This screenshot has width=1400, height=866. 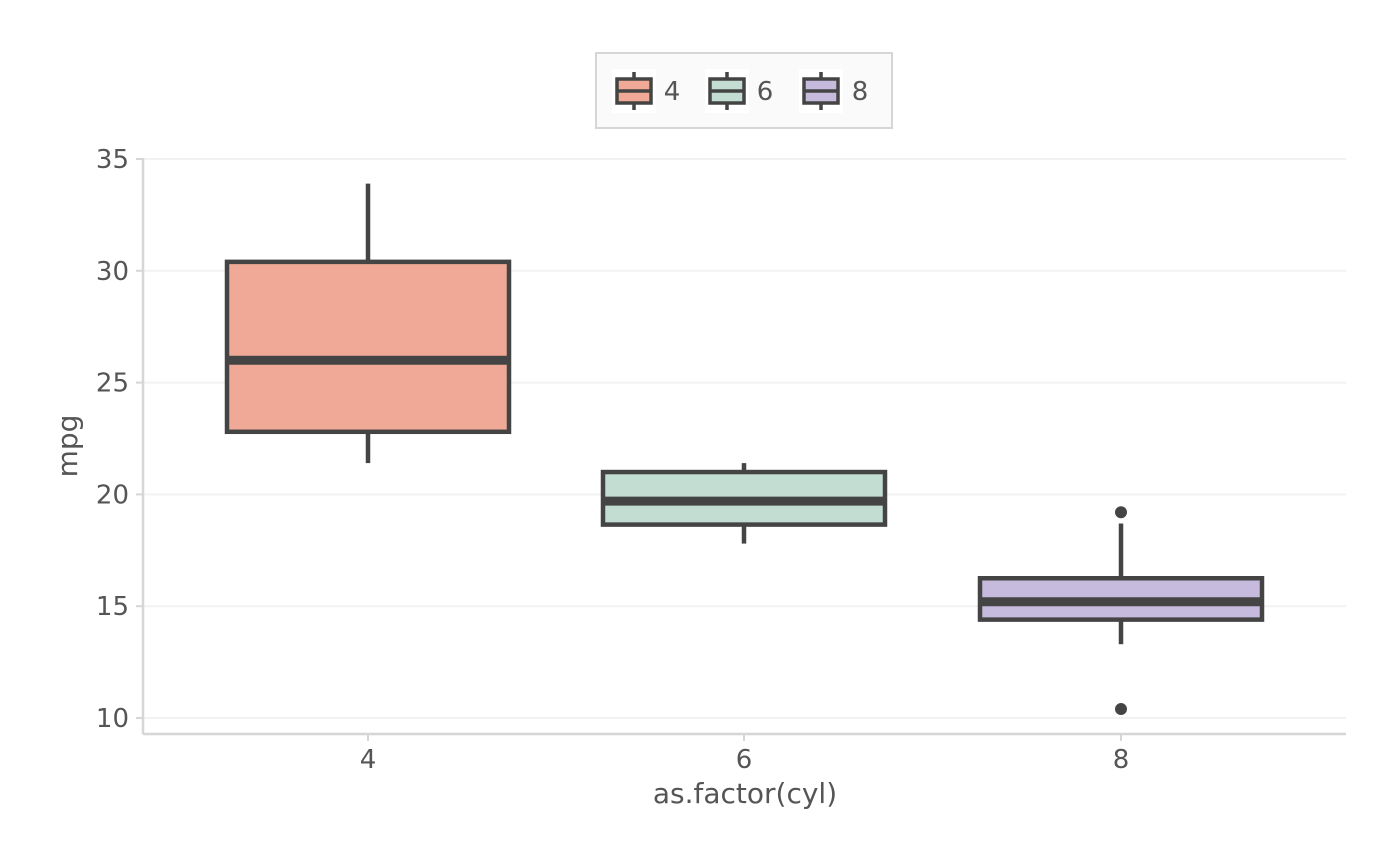 I want to click on y-tick-label-30: 30, so click(x=112, y=272).